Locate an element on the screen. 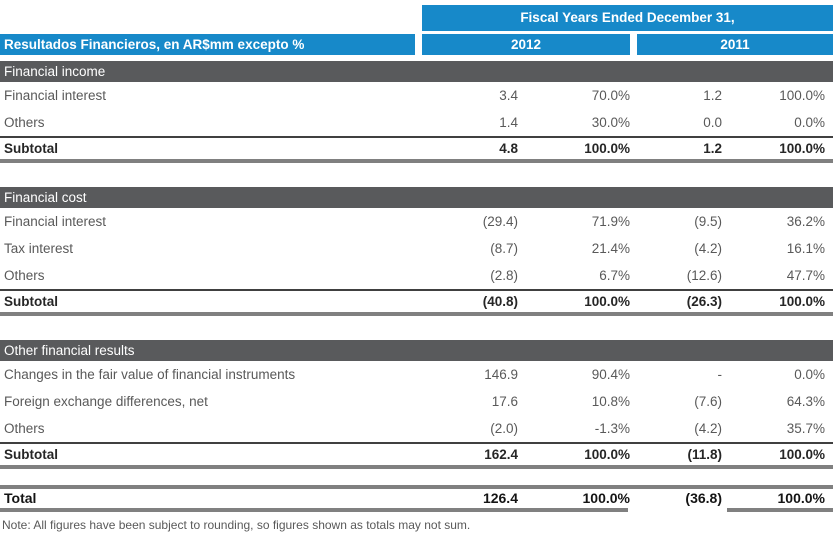 Image resolution: width=833 pixels, height=533 pixels. value-cell-2011: 0.0 is located at coordinates (712, 122).